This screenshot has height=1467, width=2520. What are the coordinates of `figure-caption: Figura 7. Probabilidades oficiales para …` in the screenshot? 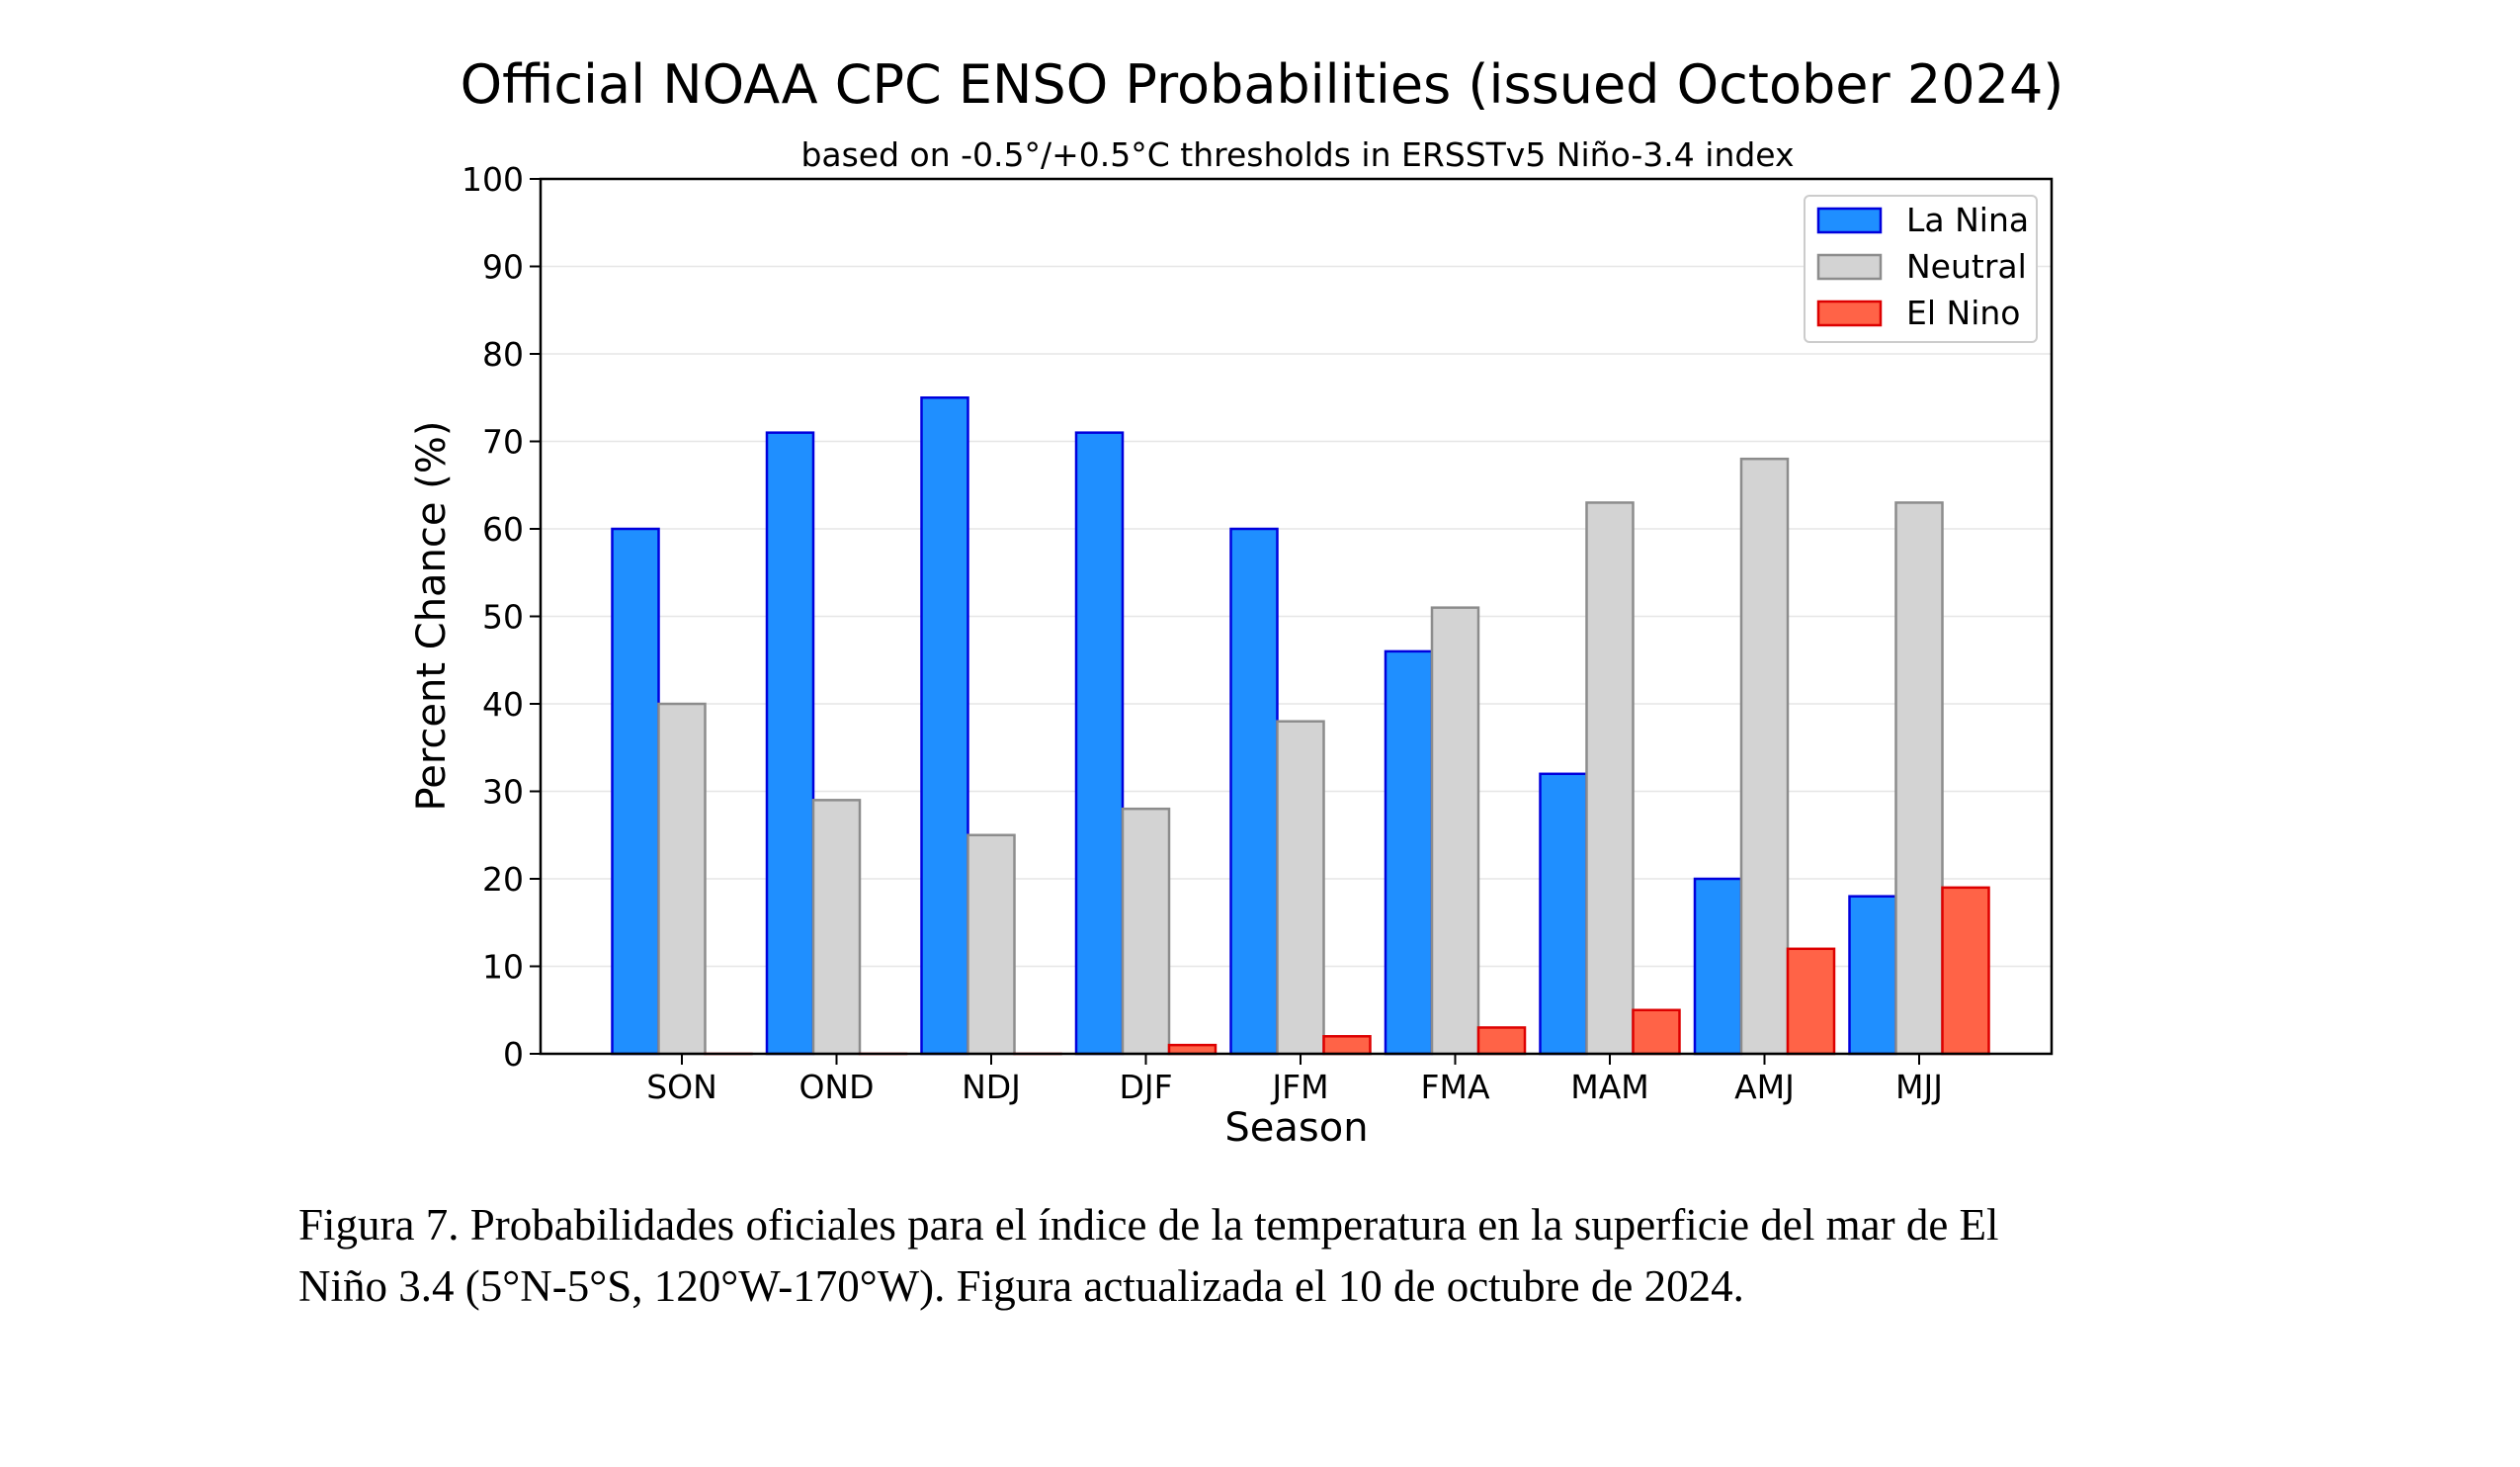 It's located at (1286, 1255).